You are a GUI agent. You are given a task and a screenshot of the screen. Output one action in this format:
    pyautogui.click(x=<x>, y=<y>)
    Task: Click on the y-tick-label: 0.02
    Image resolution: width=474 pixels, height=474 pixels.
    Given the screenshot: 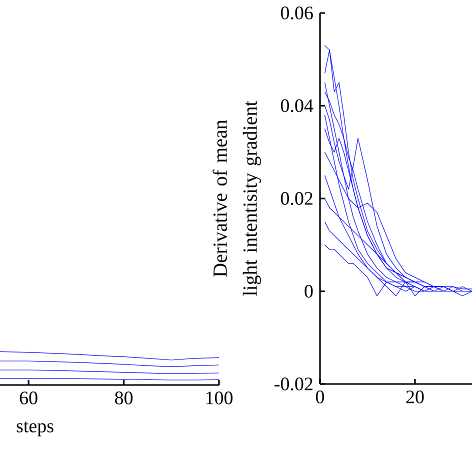 What is the action you would take?
    pyautogui.click(x=296, y=198)
    